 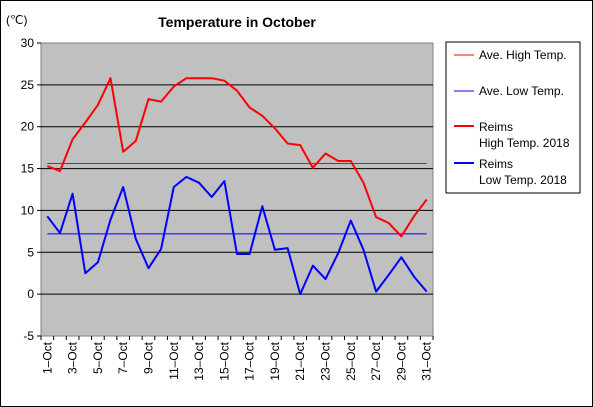 What do you see at coordinates (523, 55) in the screenshot?
I see `legend-label-0: Ave. High Temp.` at bounding box center [523, 55].